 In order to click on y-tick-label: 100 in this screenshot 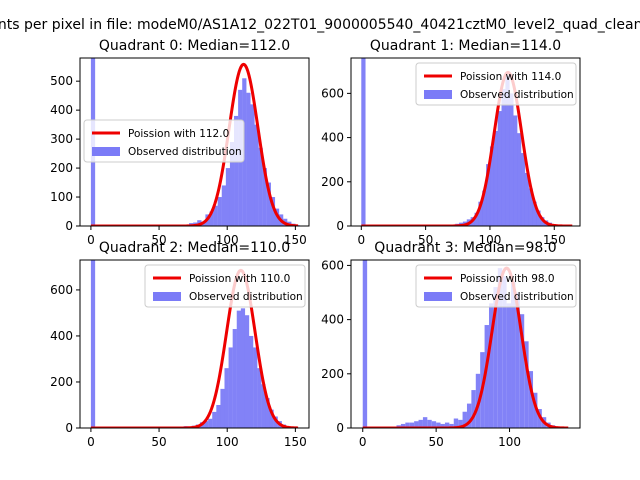, I will do `click(61, 197)`.